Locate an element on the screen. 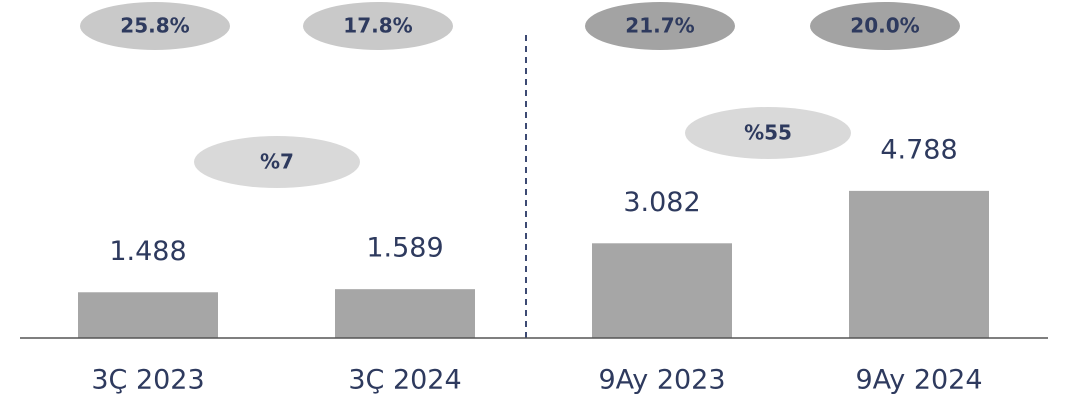 The width and height of the screenshot is (1069, 400). growth-label: %55 is located at coordinates (768, 133).